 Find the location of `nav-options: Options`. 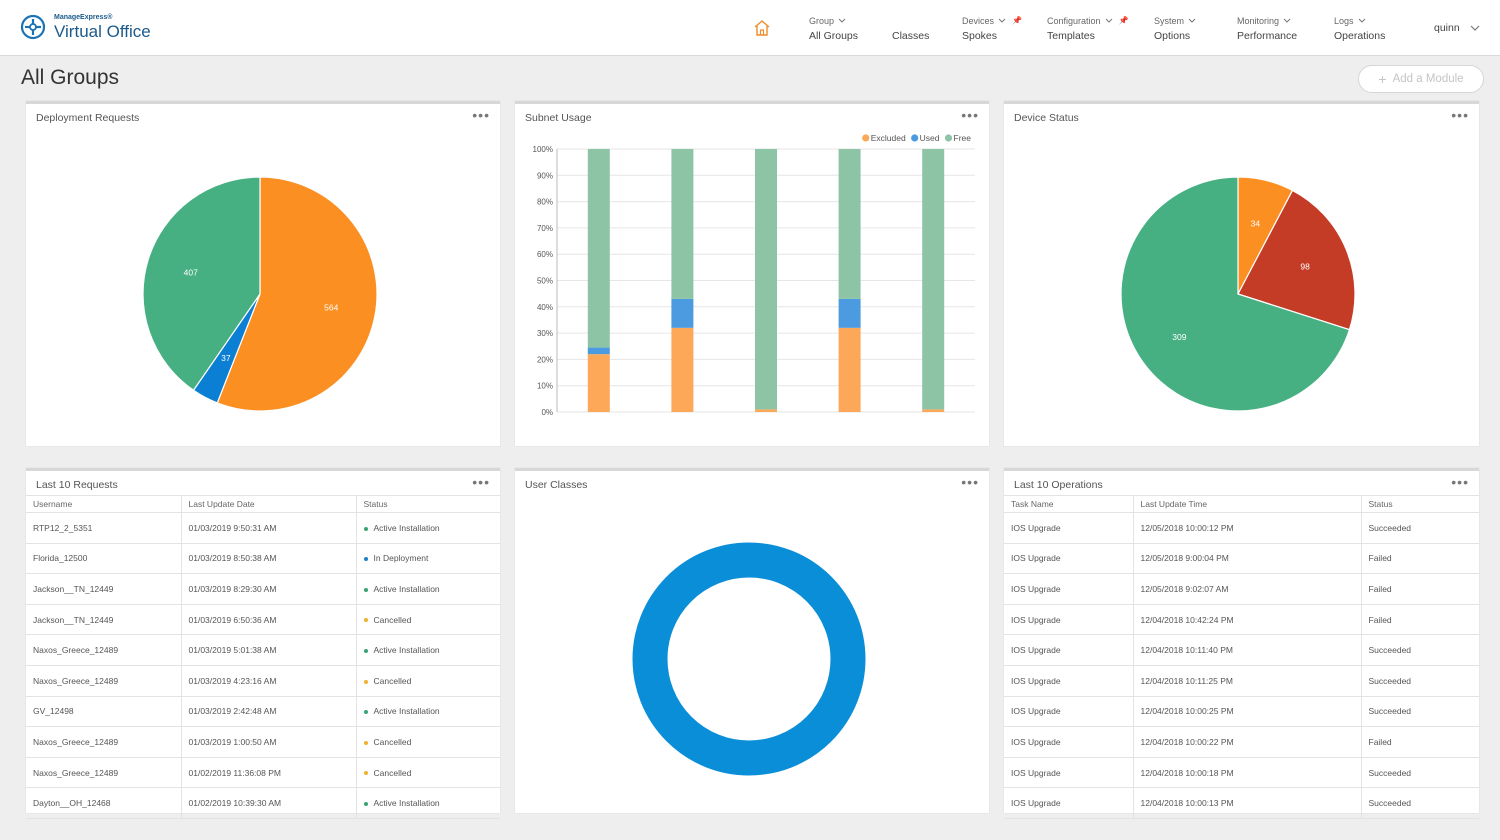

nav-options: Options is located at coordinates (1172, 36).